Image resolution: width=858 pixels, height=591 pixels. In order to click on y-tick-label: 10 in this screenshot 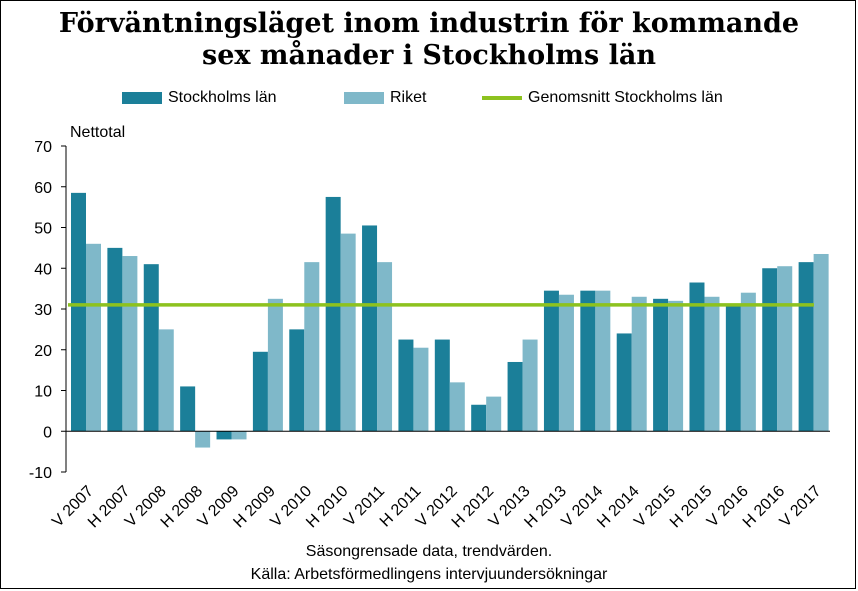, I will do `click(43, 392)`.